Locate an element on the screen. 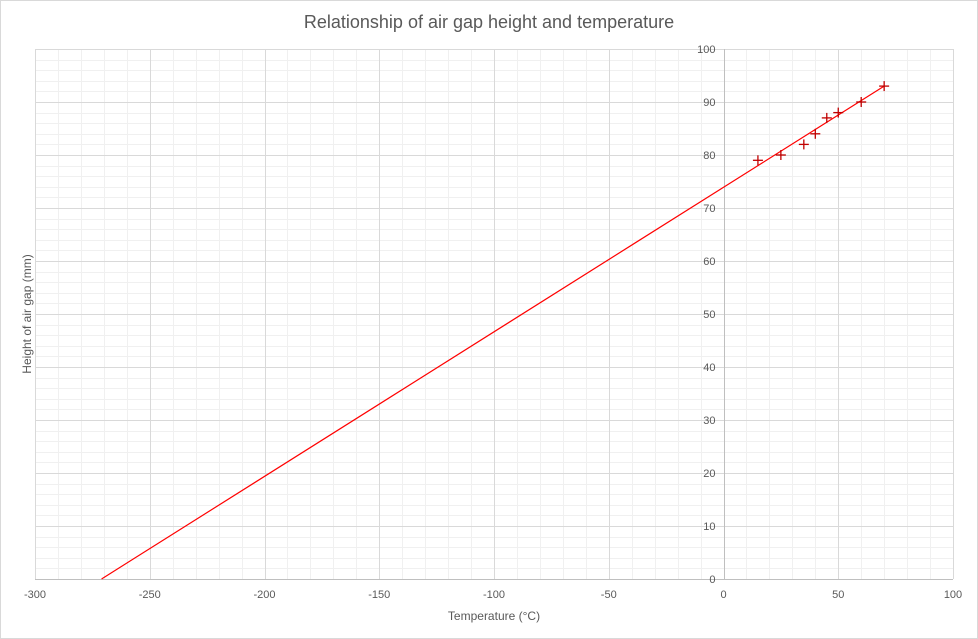 Image resolution: width=978 pixels, height=639 pixels. y-tick-label: 70 is located at coordinates (709, 209).